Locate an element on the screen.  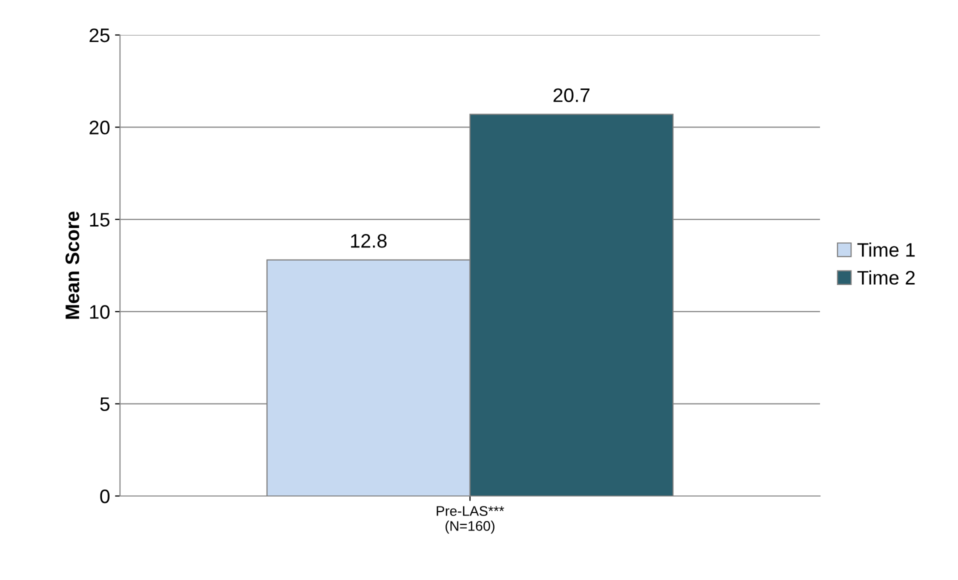
y-tick-label: 5 is located at coordinates (105, 404).